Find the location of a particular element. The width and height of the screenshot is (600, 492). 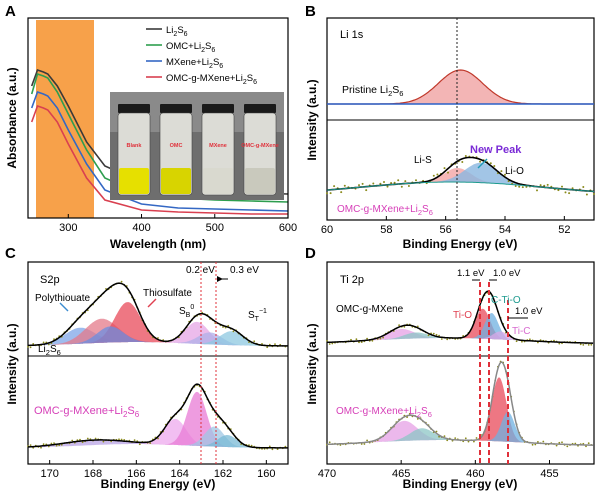

panel-letter-b: B is located at coordinates (310, 11).